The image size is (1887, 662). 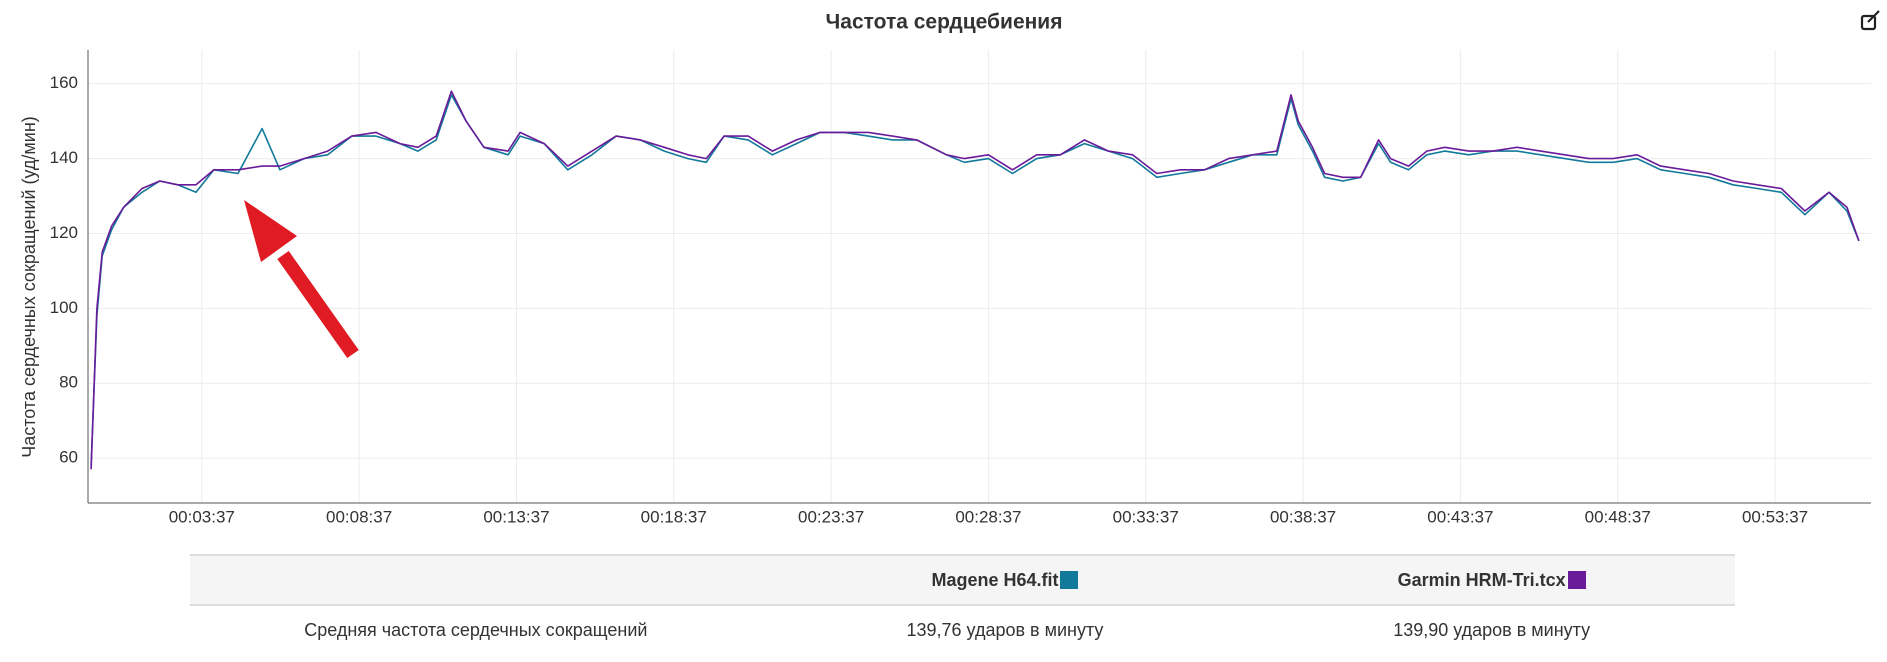 What do you see at coordinates (988, 516) in the screenshot?
I see `x-tick-label: 00:28:37` at bounding box center [988, 516].